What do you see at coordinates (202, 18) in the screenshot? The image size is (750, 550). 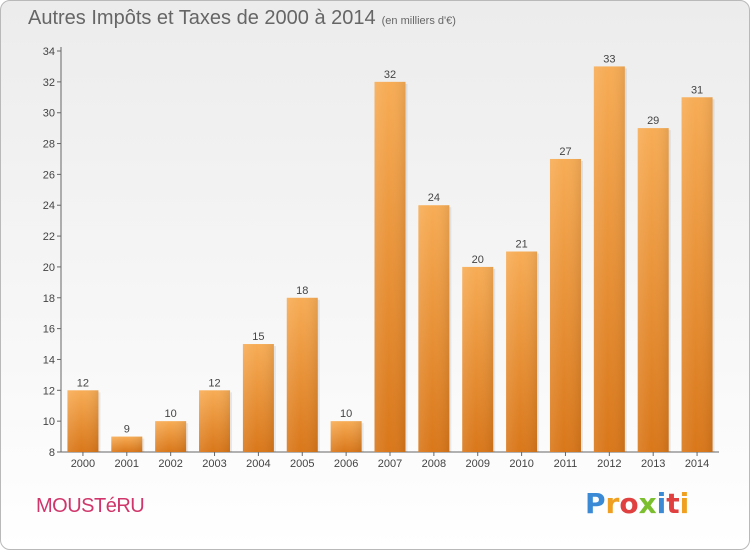 I see `chart-title-text: Autres Impôts et Taxes de 2000 à 2014` at bounding box center [202, 18].